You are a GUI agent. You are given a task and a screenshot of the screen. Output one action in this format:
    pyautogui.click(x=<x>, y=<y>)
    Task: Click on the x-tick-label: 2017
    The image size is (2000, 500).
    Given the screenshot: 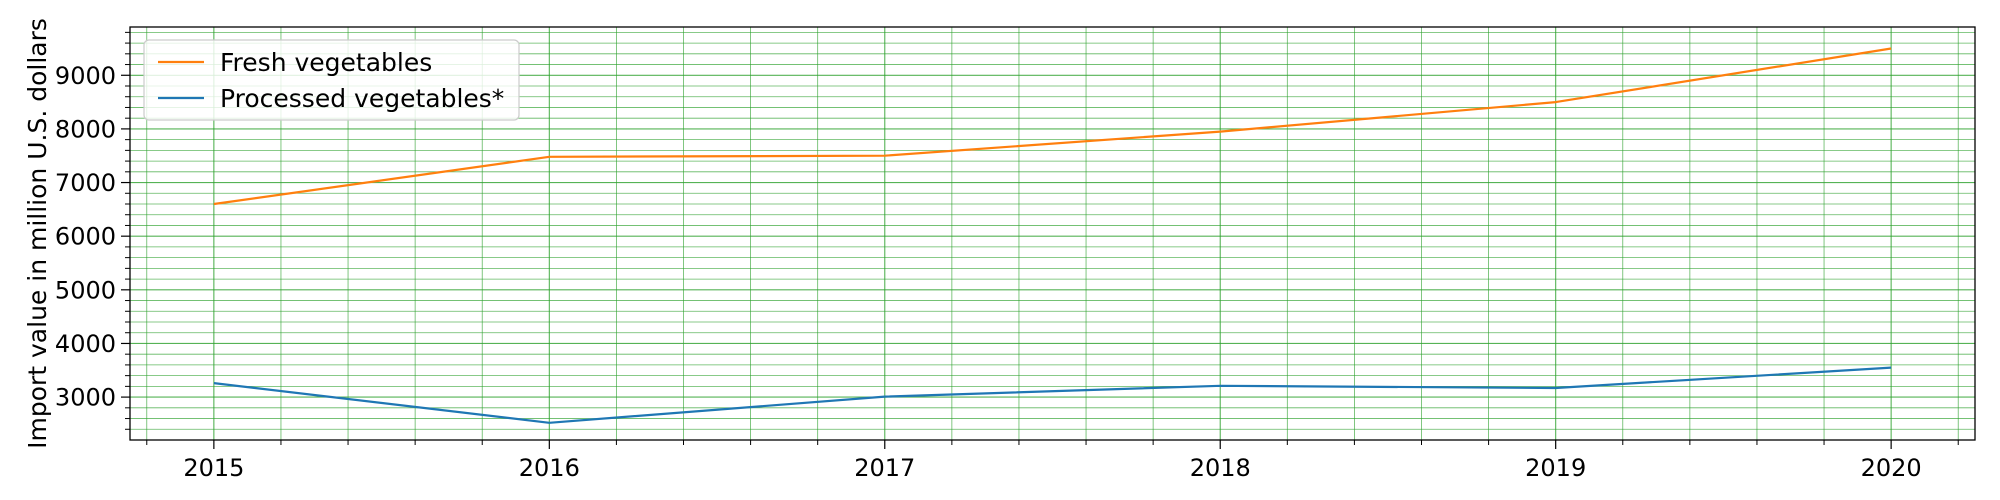 What is the action you would take?
    pyautogui.click(x=884, y=468)
    